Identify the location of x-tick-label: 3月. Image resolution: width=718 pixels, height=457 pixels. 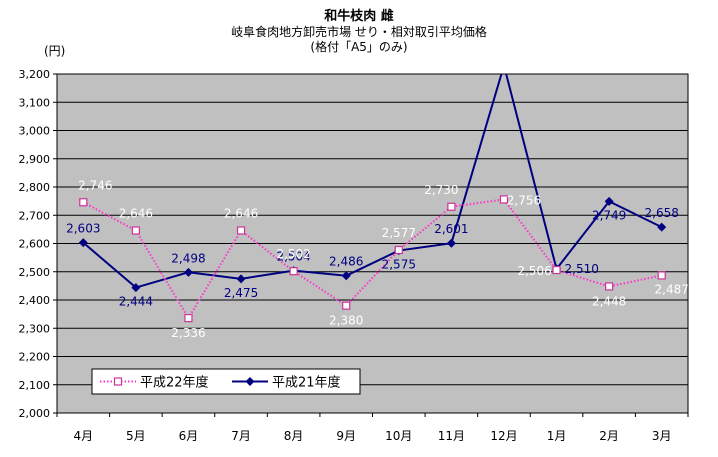
(662, 436).